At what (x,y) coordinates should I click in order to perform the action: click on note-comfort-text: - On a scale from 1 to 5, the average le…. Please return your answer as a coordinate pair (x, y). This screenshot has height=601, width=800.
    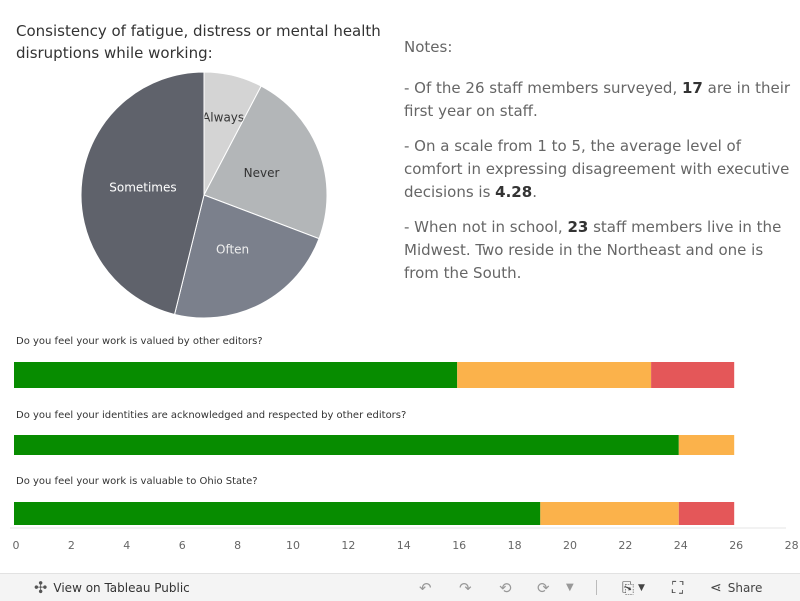
    Looking at the image, I should click on (597, 169).